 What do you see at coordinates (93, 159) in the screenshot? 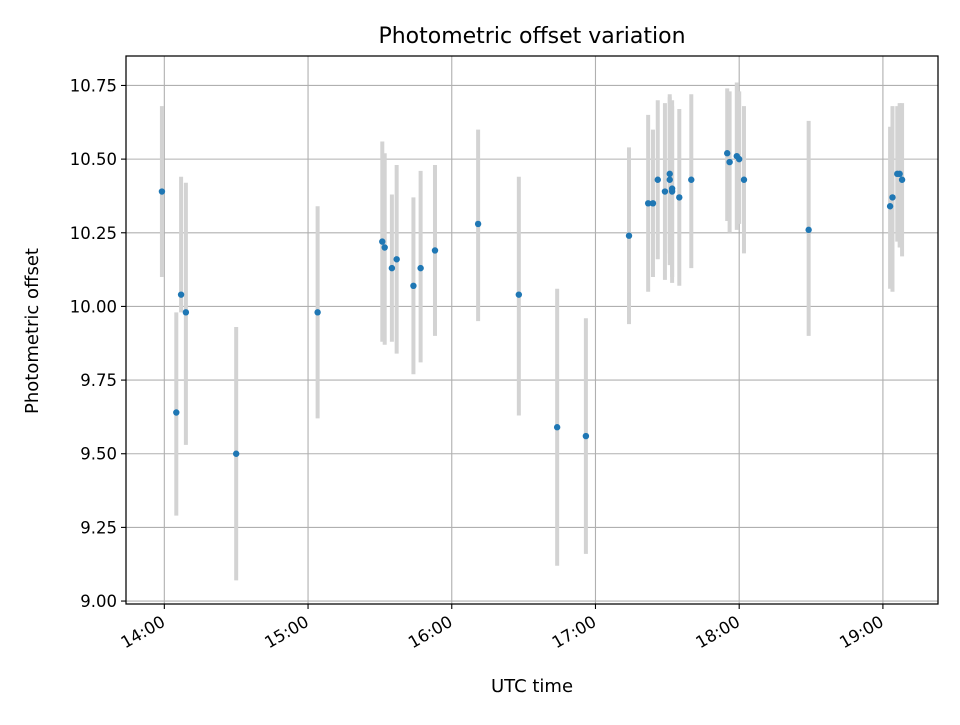
I see `y-tick-label: 10.50` at bounding box center [93, 159].